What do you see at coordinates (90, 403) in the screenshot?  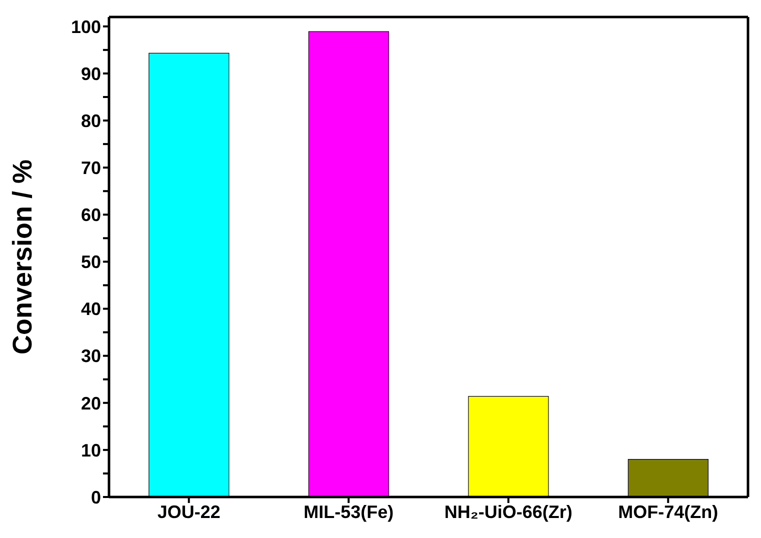 I see `y-tick-label: 20` at bounding box center [90, 403].